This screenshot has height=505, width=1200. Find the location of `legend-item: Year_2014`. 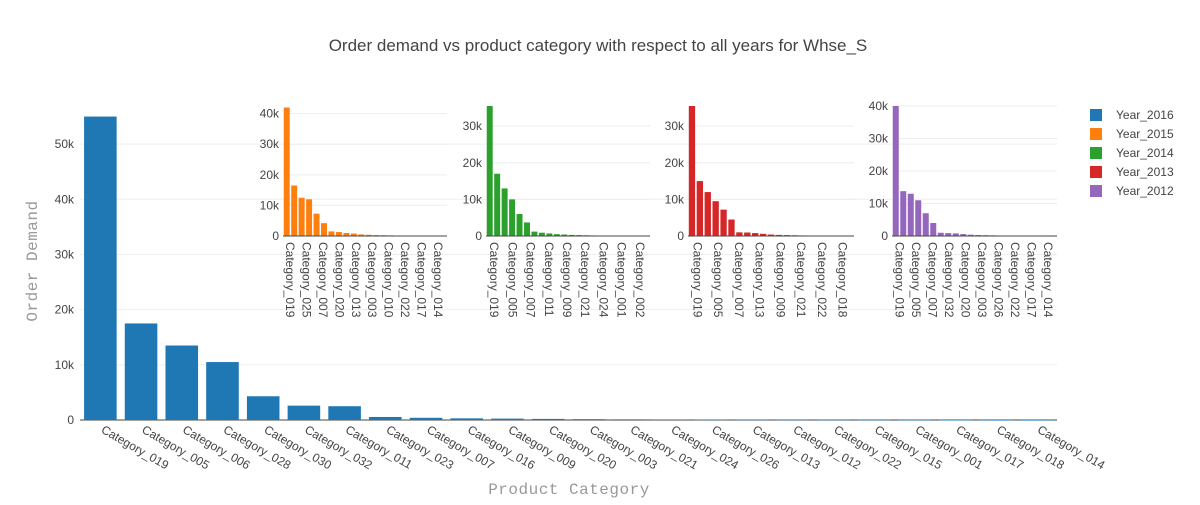

legend-item: Year_2014 is located at coordinates (1132, 153).